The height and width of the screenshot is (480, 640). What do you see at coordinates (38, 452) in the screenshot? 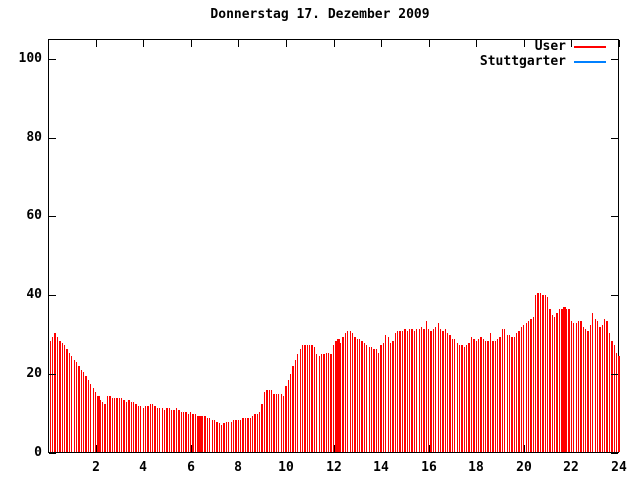
I see `y-tick-label: 0` at bounding box center [38, 452].